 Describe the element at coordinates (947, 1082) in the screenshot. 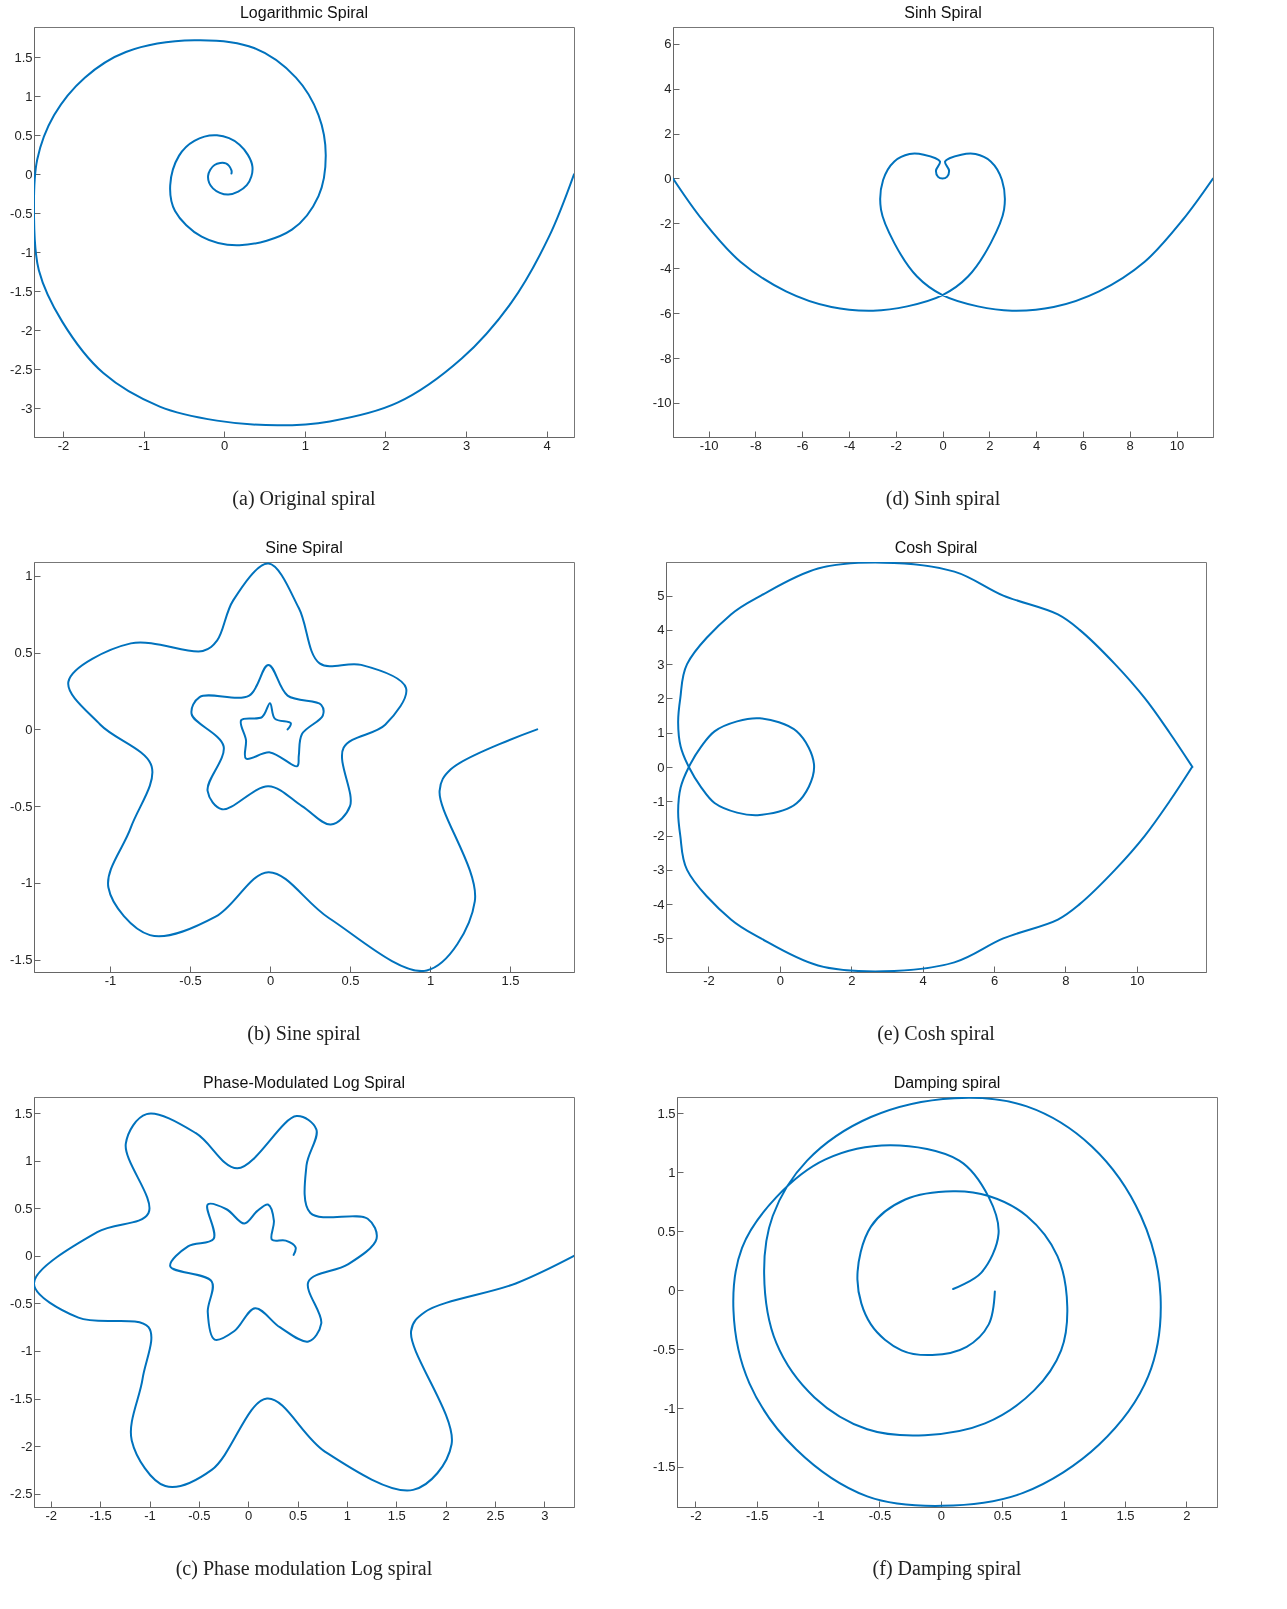

I see `chart-title: Damping spiral` at that location.